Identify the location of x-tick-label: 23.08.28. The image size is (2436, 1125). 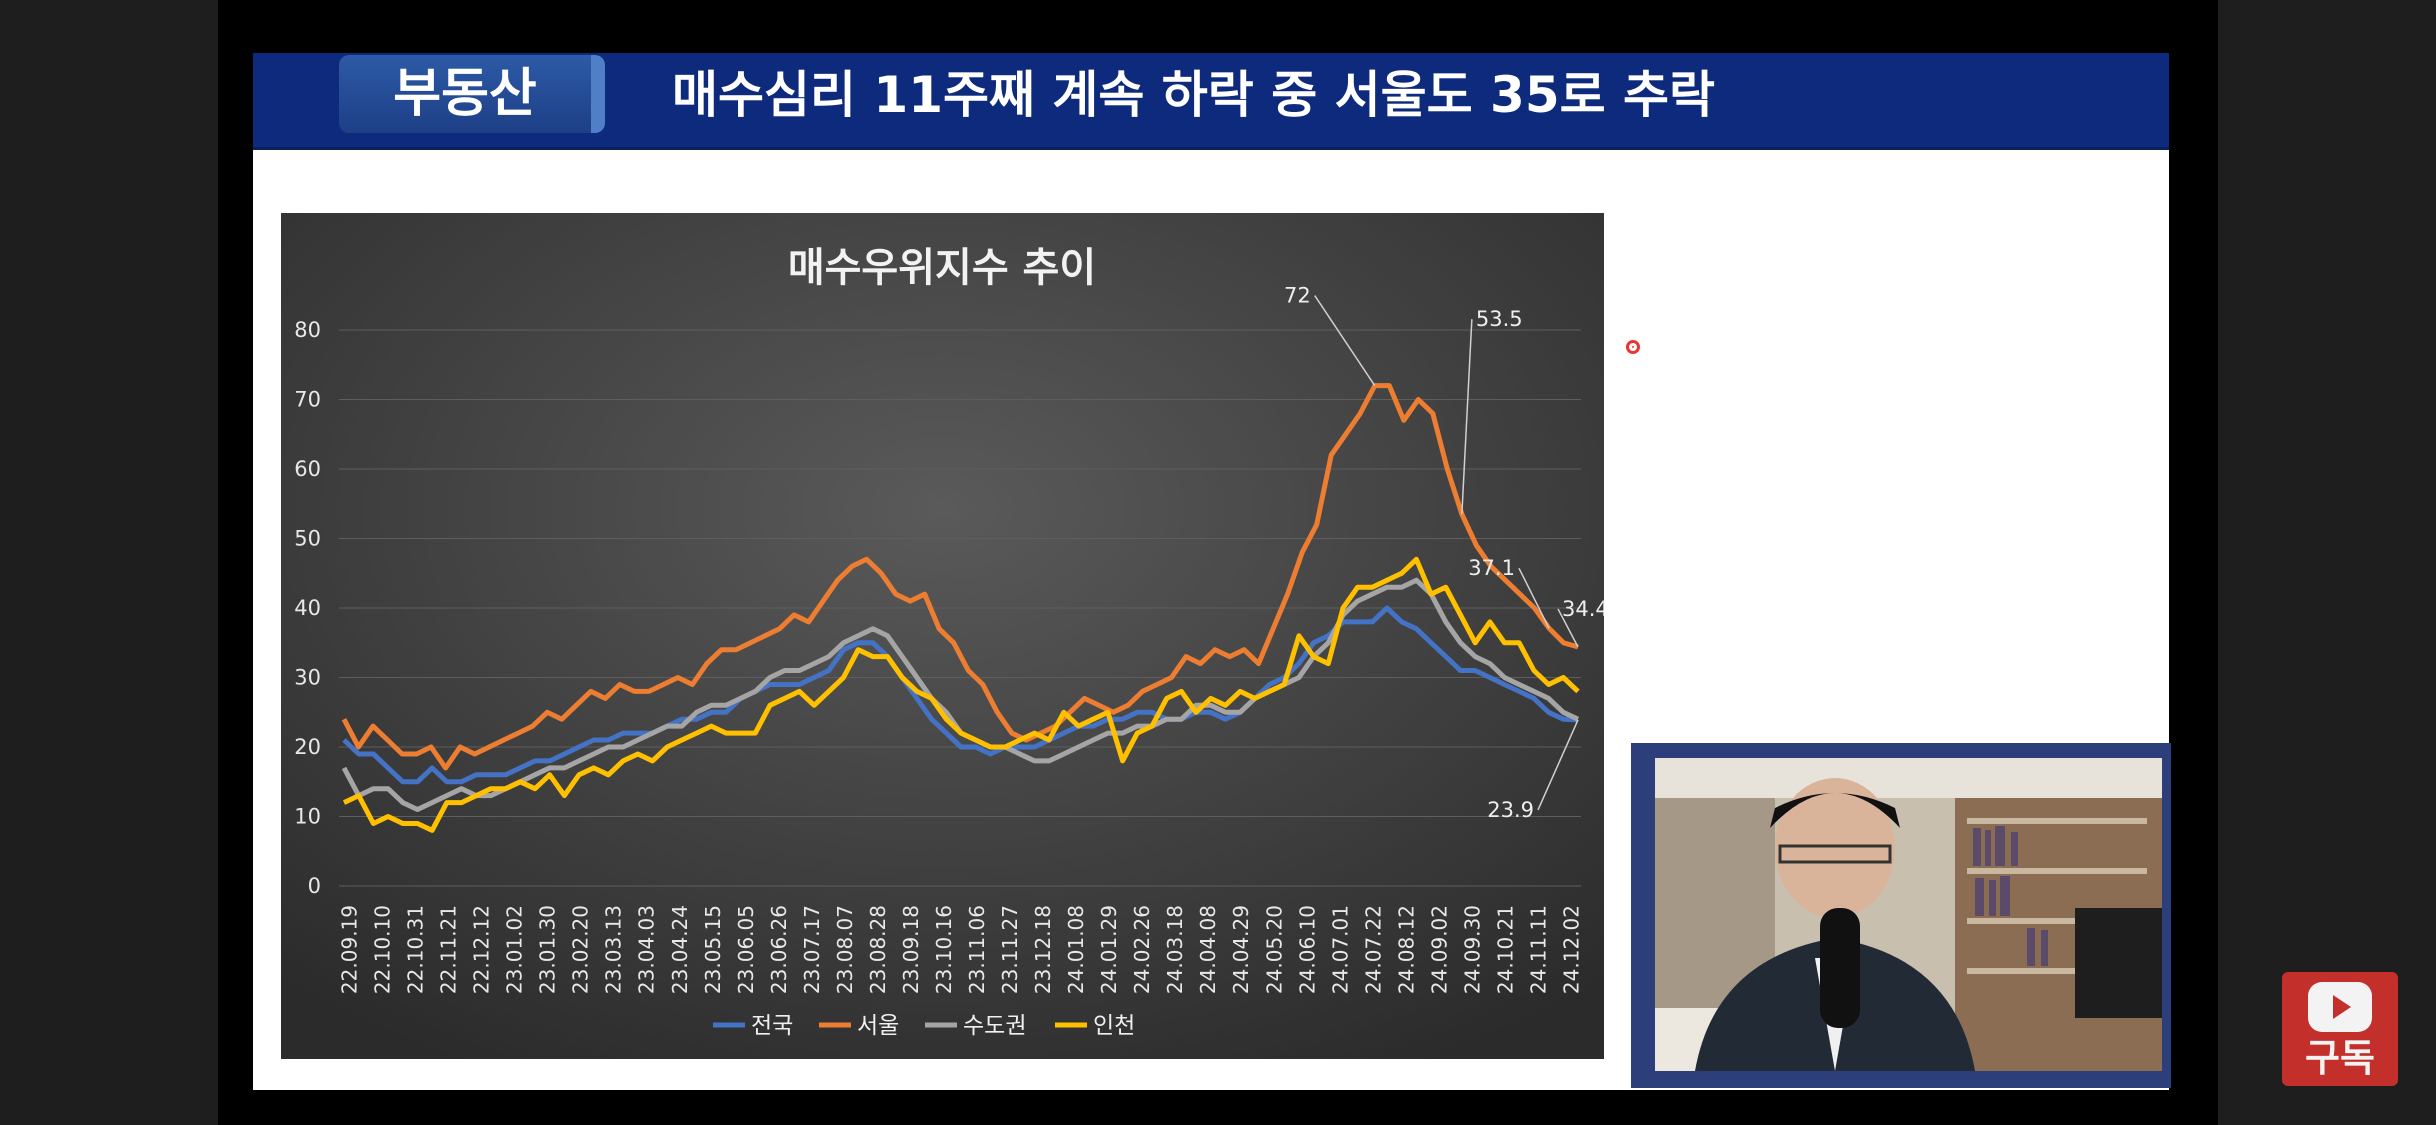
(878, 949).